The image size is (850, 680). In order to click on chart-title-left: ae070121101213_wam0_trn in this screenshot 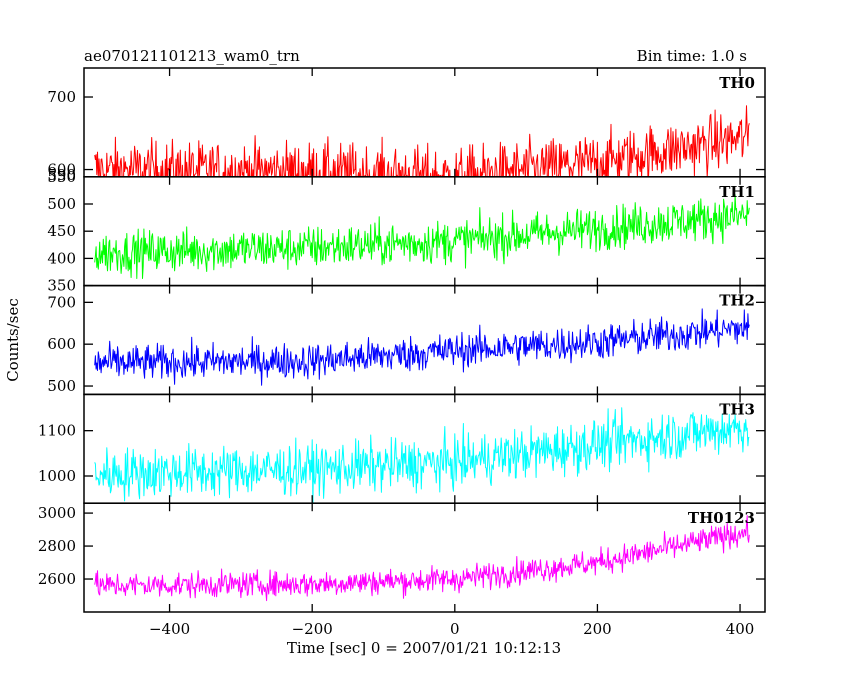, I will do `click(192, 56)`.